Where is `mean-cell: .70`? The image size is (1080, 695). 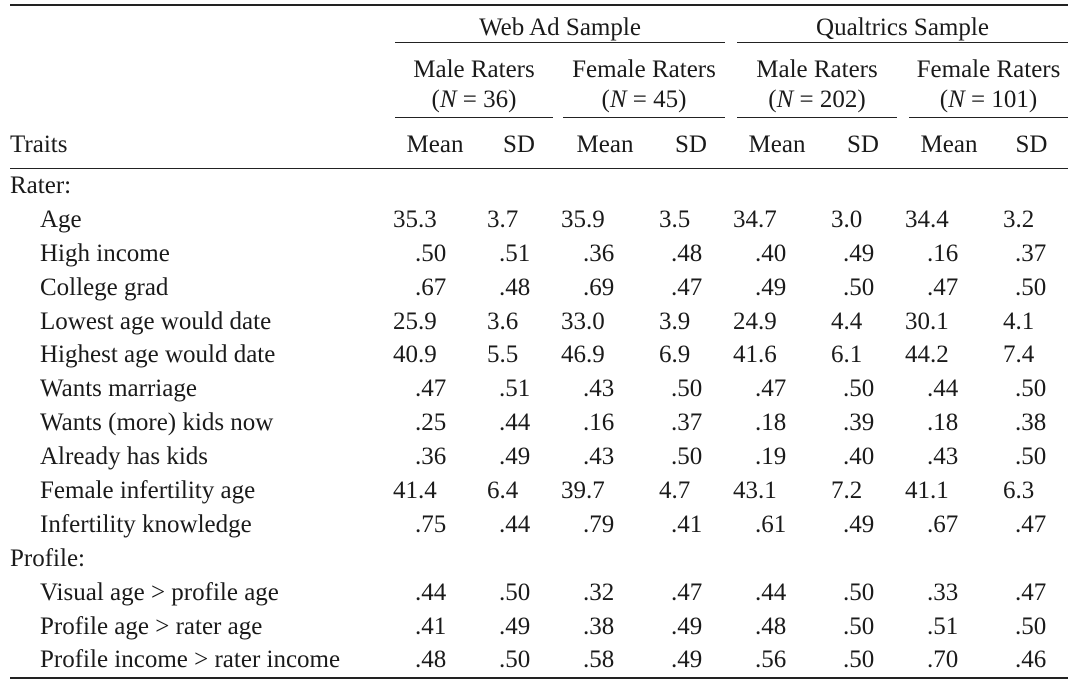 mean-cell: .70 is located at coordinates (943, 660).